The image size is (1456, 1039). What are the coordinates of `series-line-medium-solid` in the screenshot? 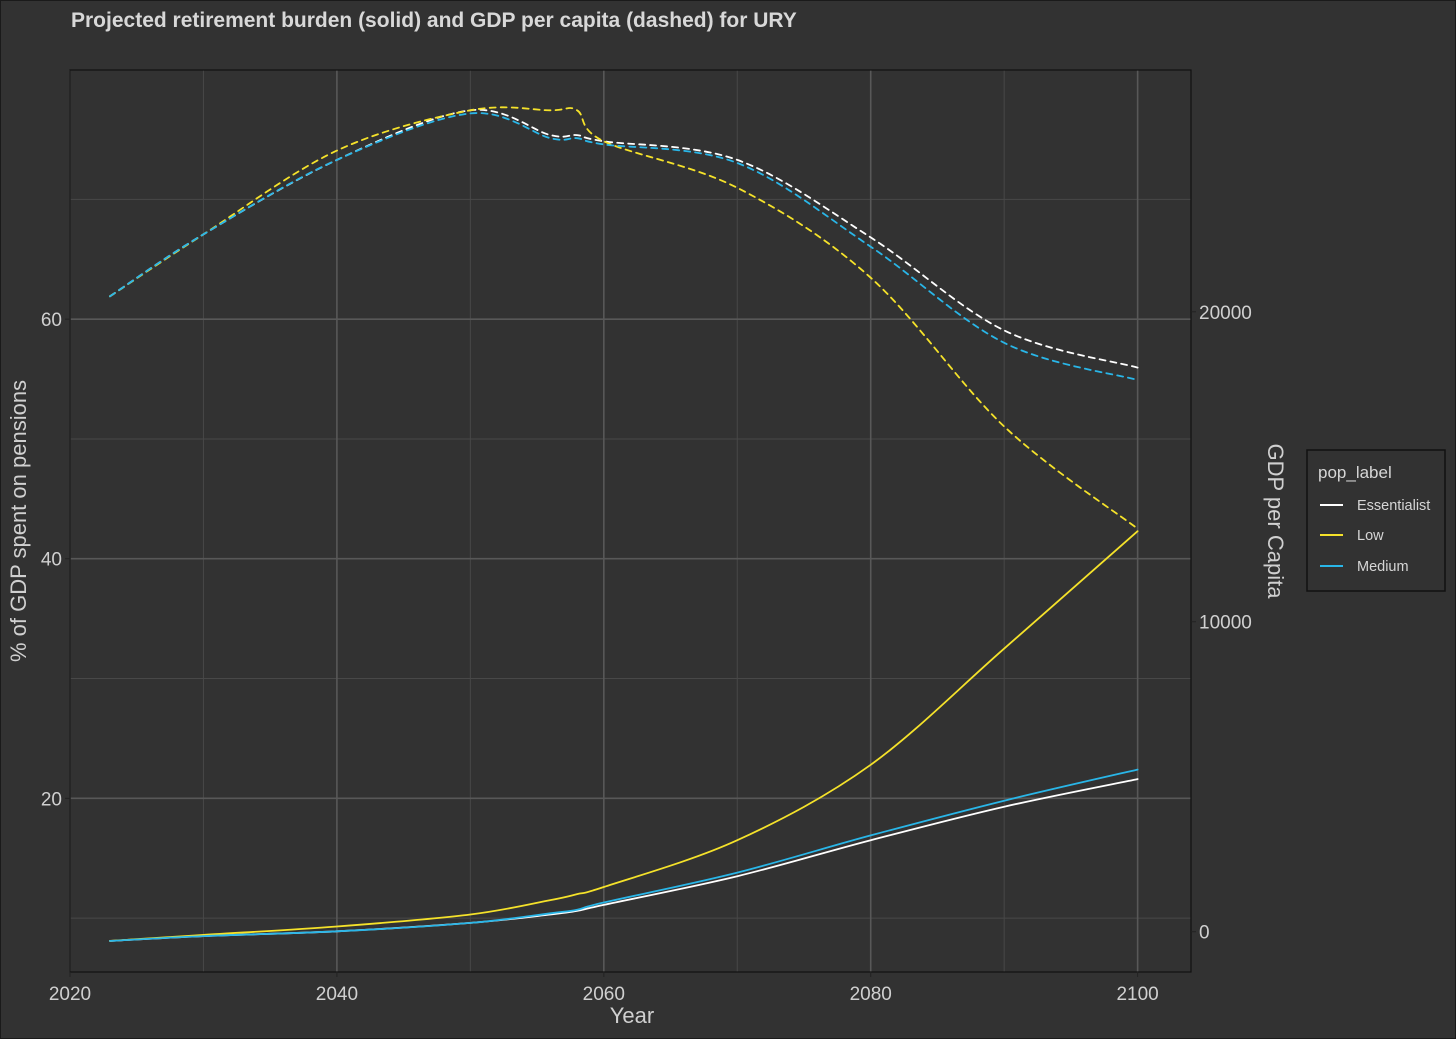 It's located at (624, 855).